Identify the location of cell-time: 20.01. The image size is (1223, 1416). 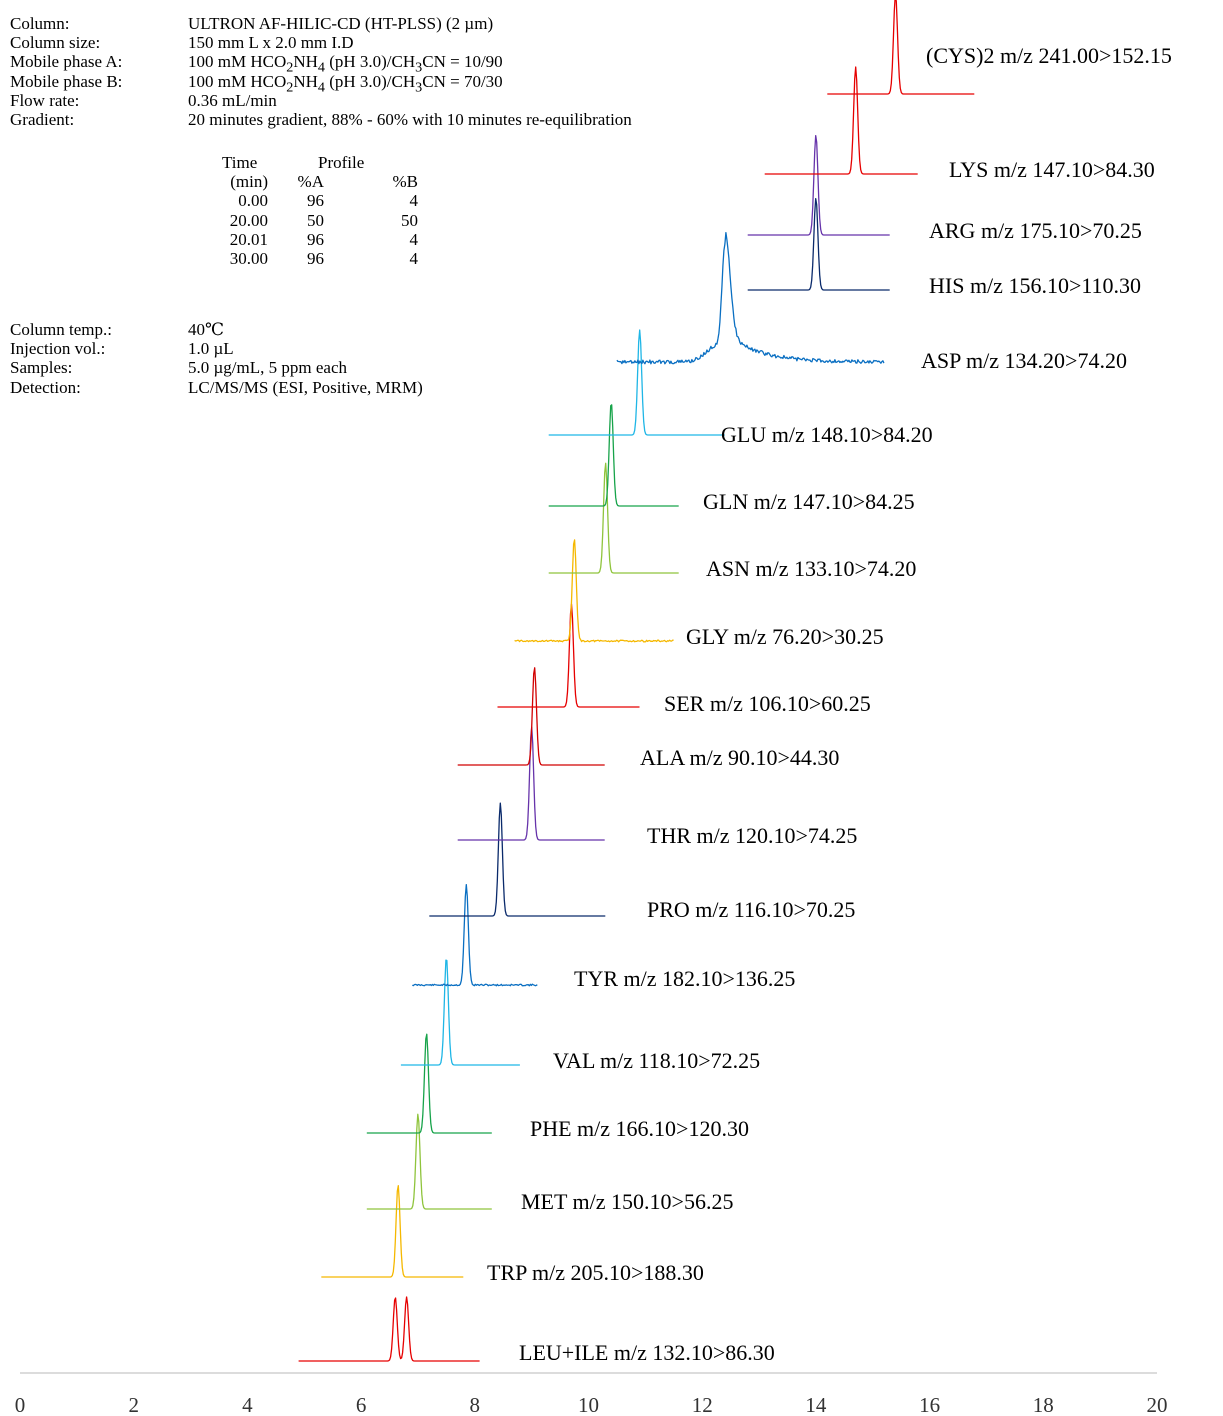
(248, 239).